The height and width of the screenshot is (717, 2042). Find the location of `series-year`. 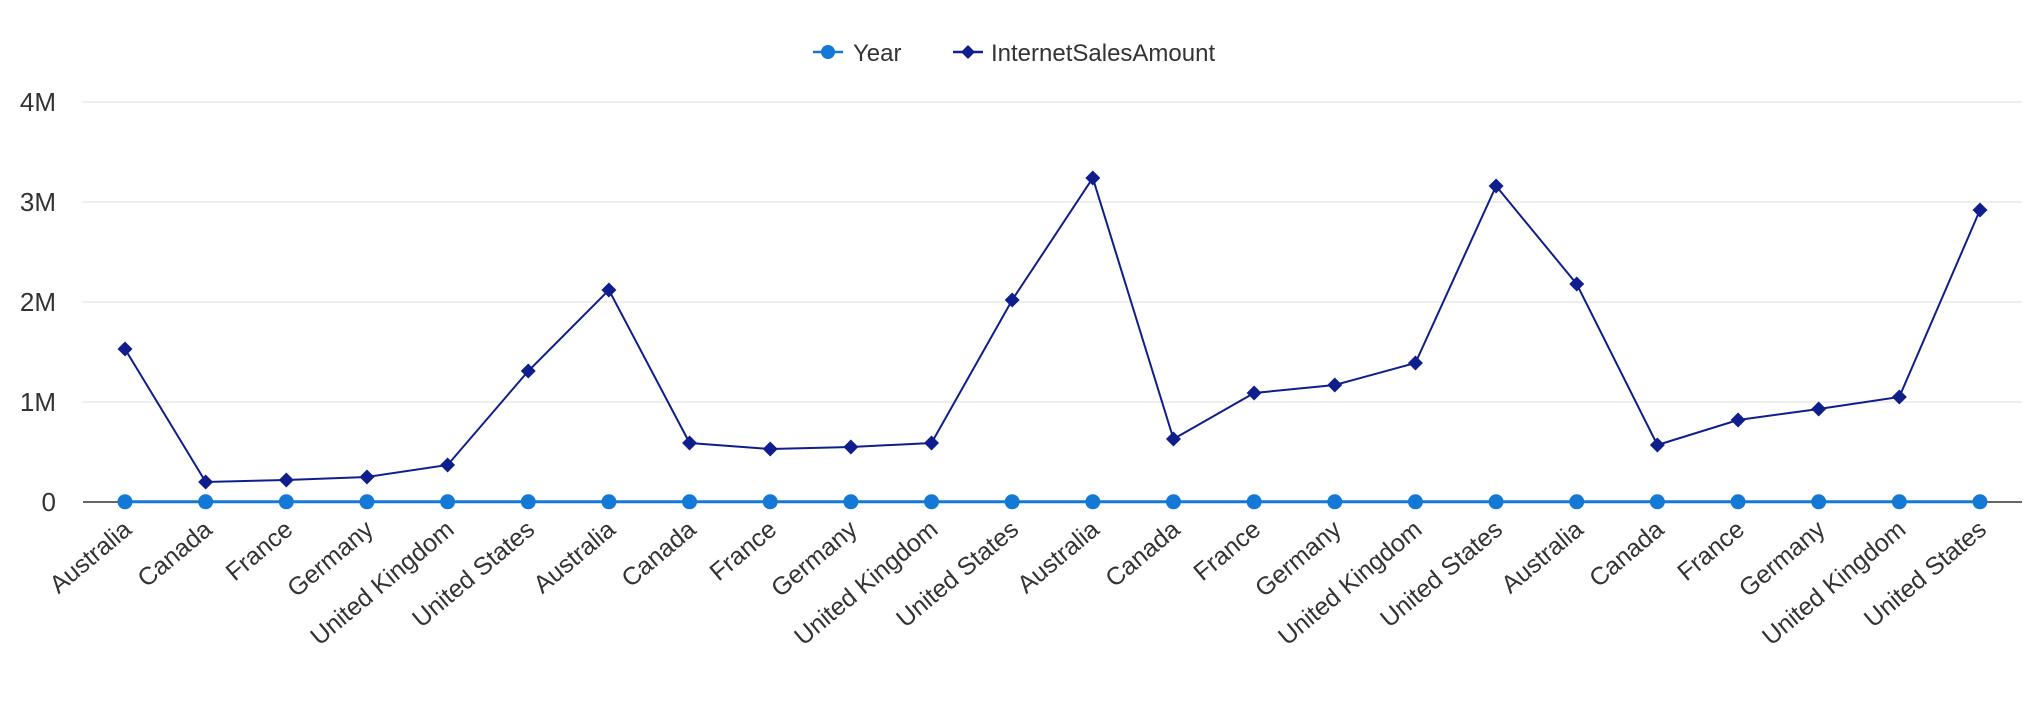

series-year is located at coordinates (1052, 502).